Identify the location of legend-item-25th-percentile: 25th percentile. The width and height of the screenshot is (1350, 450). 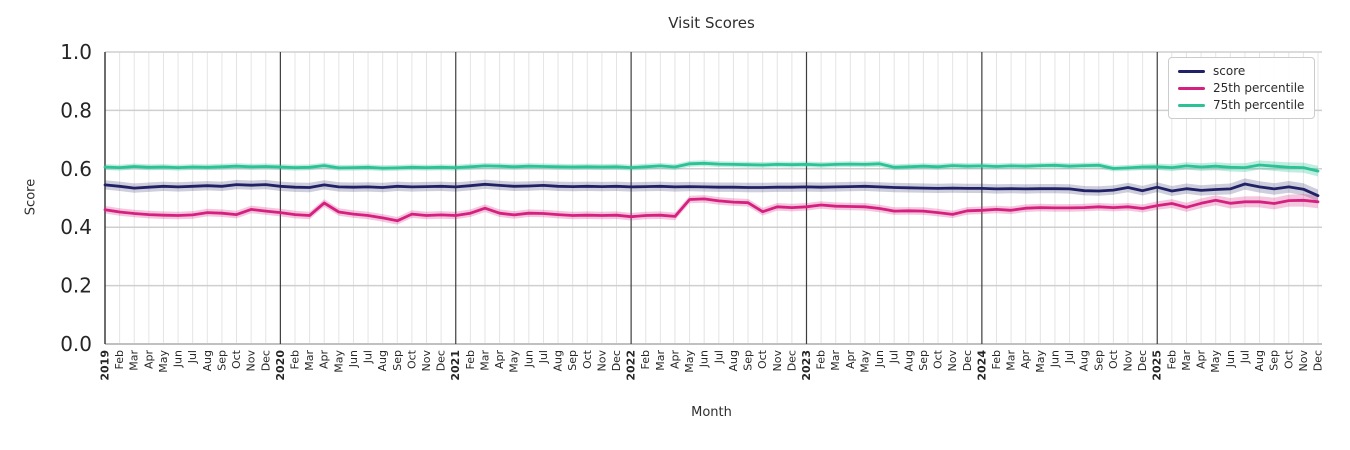
(1241, 88).